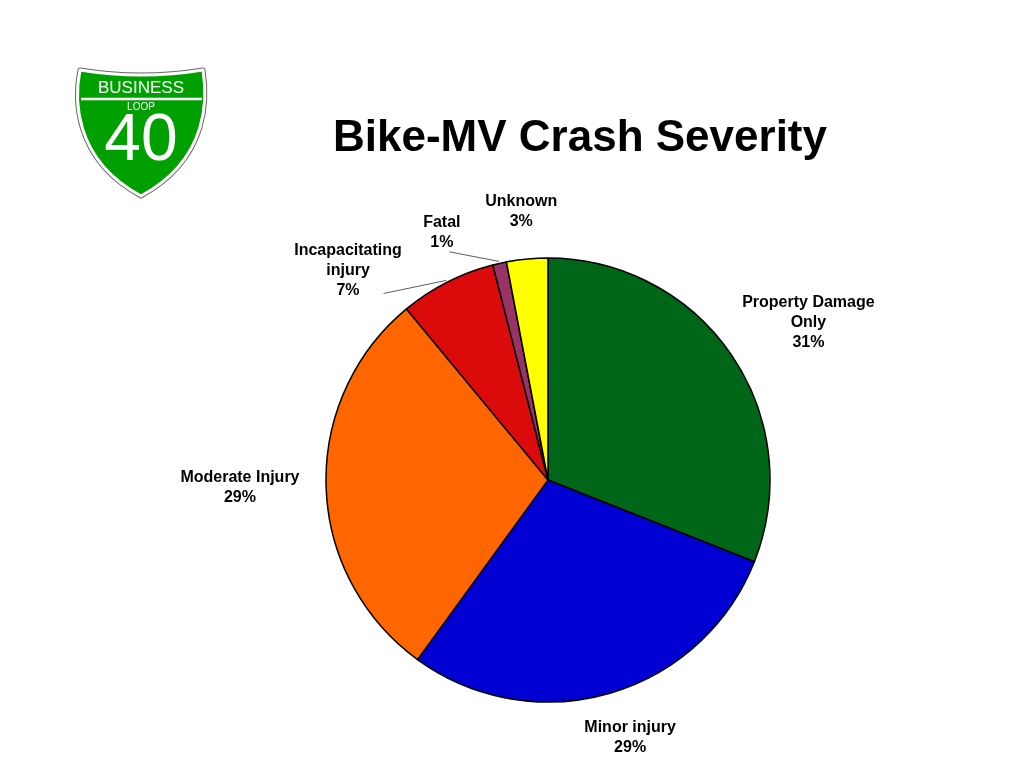 This screenshot has width=1024, height=768. What do you see at coordinates (348, 259) in the screenshot?
I see `slice-label: Incapacitating injury` at bounding box center [348, 259].